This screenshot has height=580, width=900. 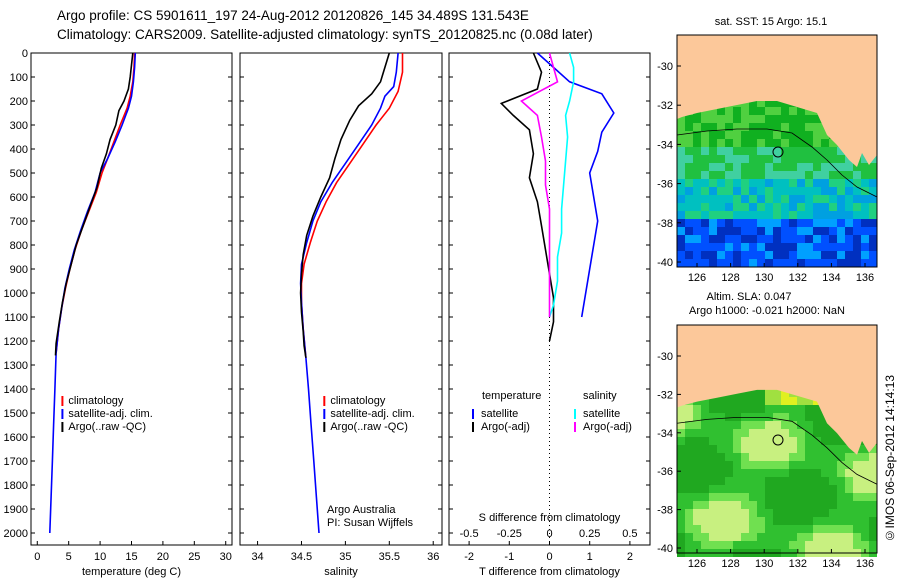 I want to click on temperature-legend-label: satellite-adj. clim., so click(x=110, y=414).